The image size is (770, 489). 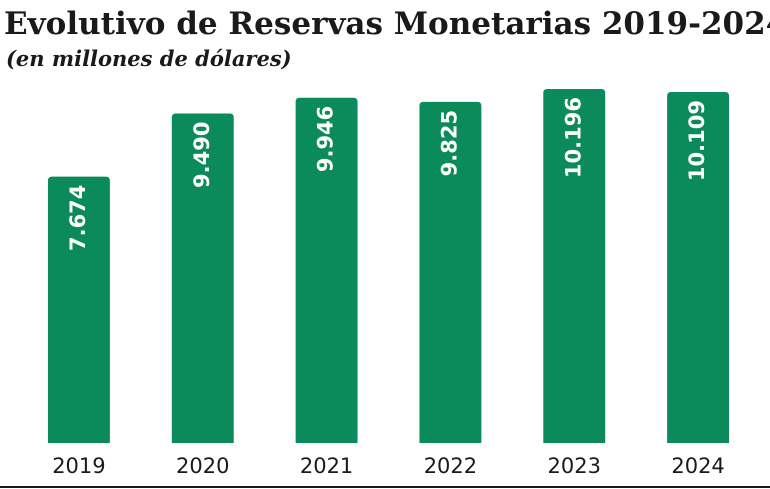 What do you see at coordinates (574, 466) in the screenshot?
I see `x-tick-label: 2023` at bounding box center [574, 466].